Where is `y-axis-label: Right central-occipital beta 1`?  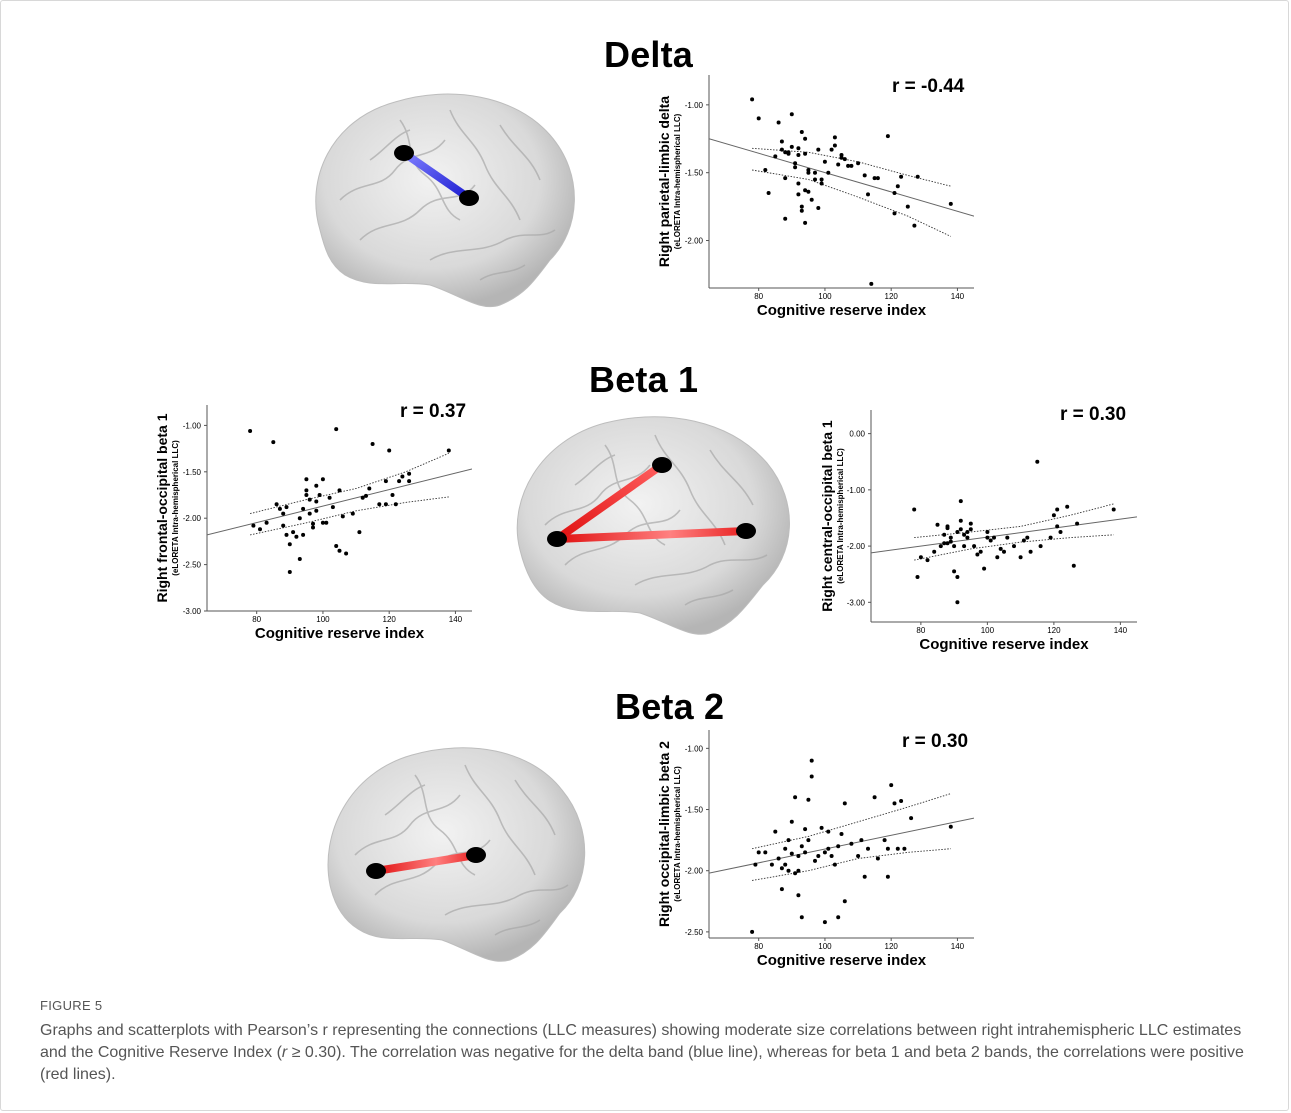 y-axis-label: Right central-occipital beta 1 is located at coordinates (827, 516).